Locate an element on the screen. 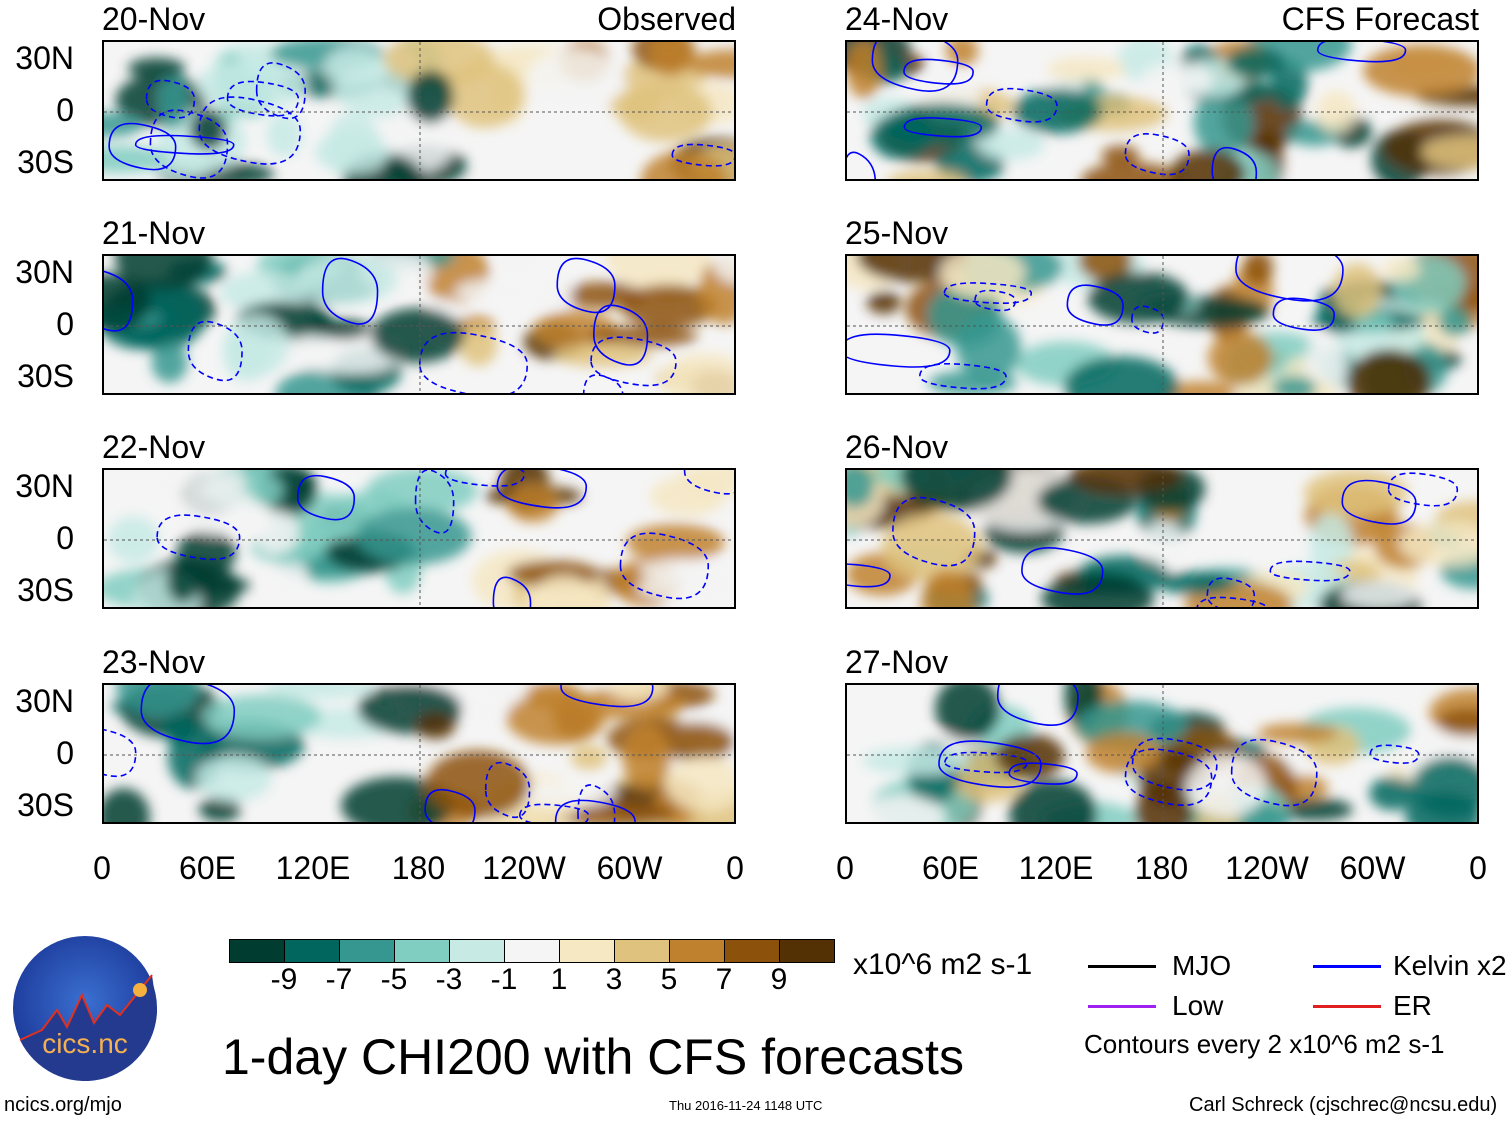 Image resolution: width=1510 pixels, height=1121 pixels. longitude-label: 60E is located at coordinates (207, 868).